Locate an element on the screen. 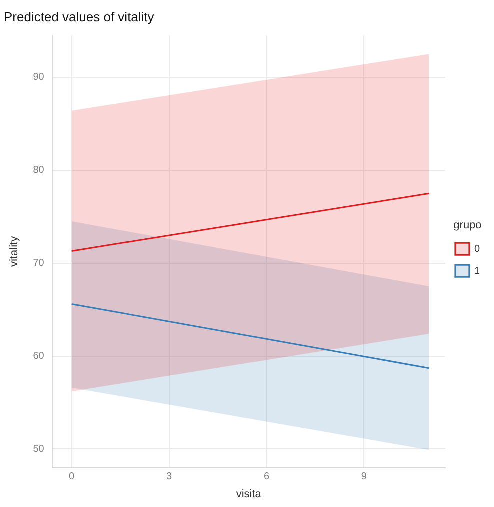 The height and width of the screenshot is (507, 494). x-tick-label: 6 is located at coordinates (267, 477).